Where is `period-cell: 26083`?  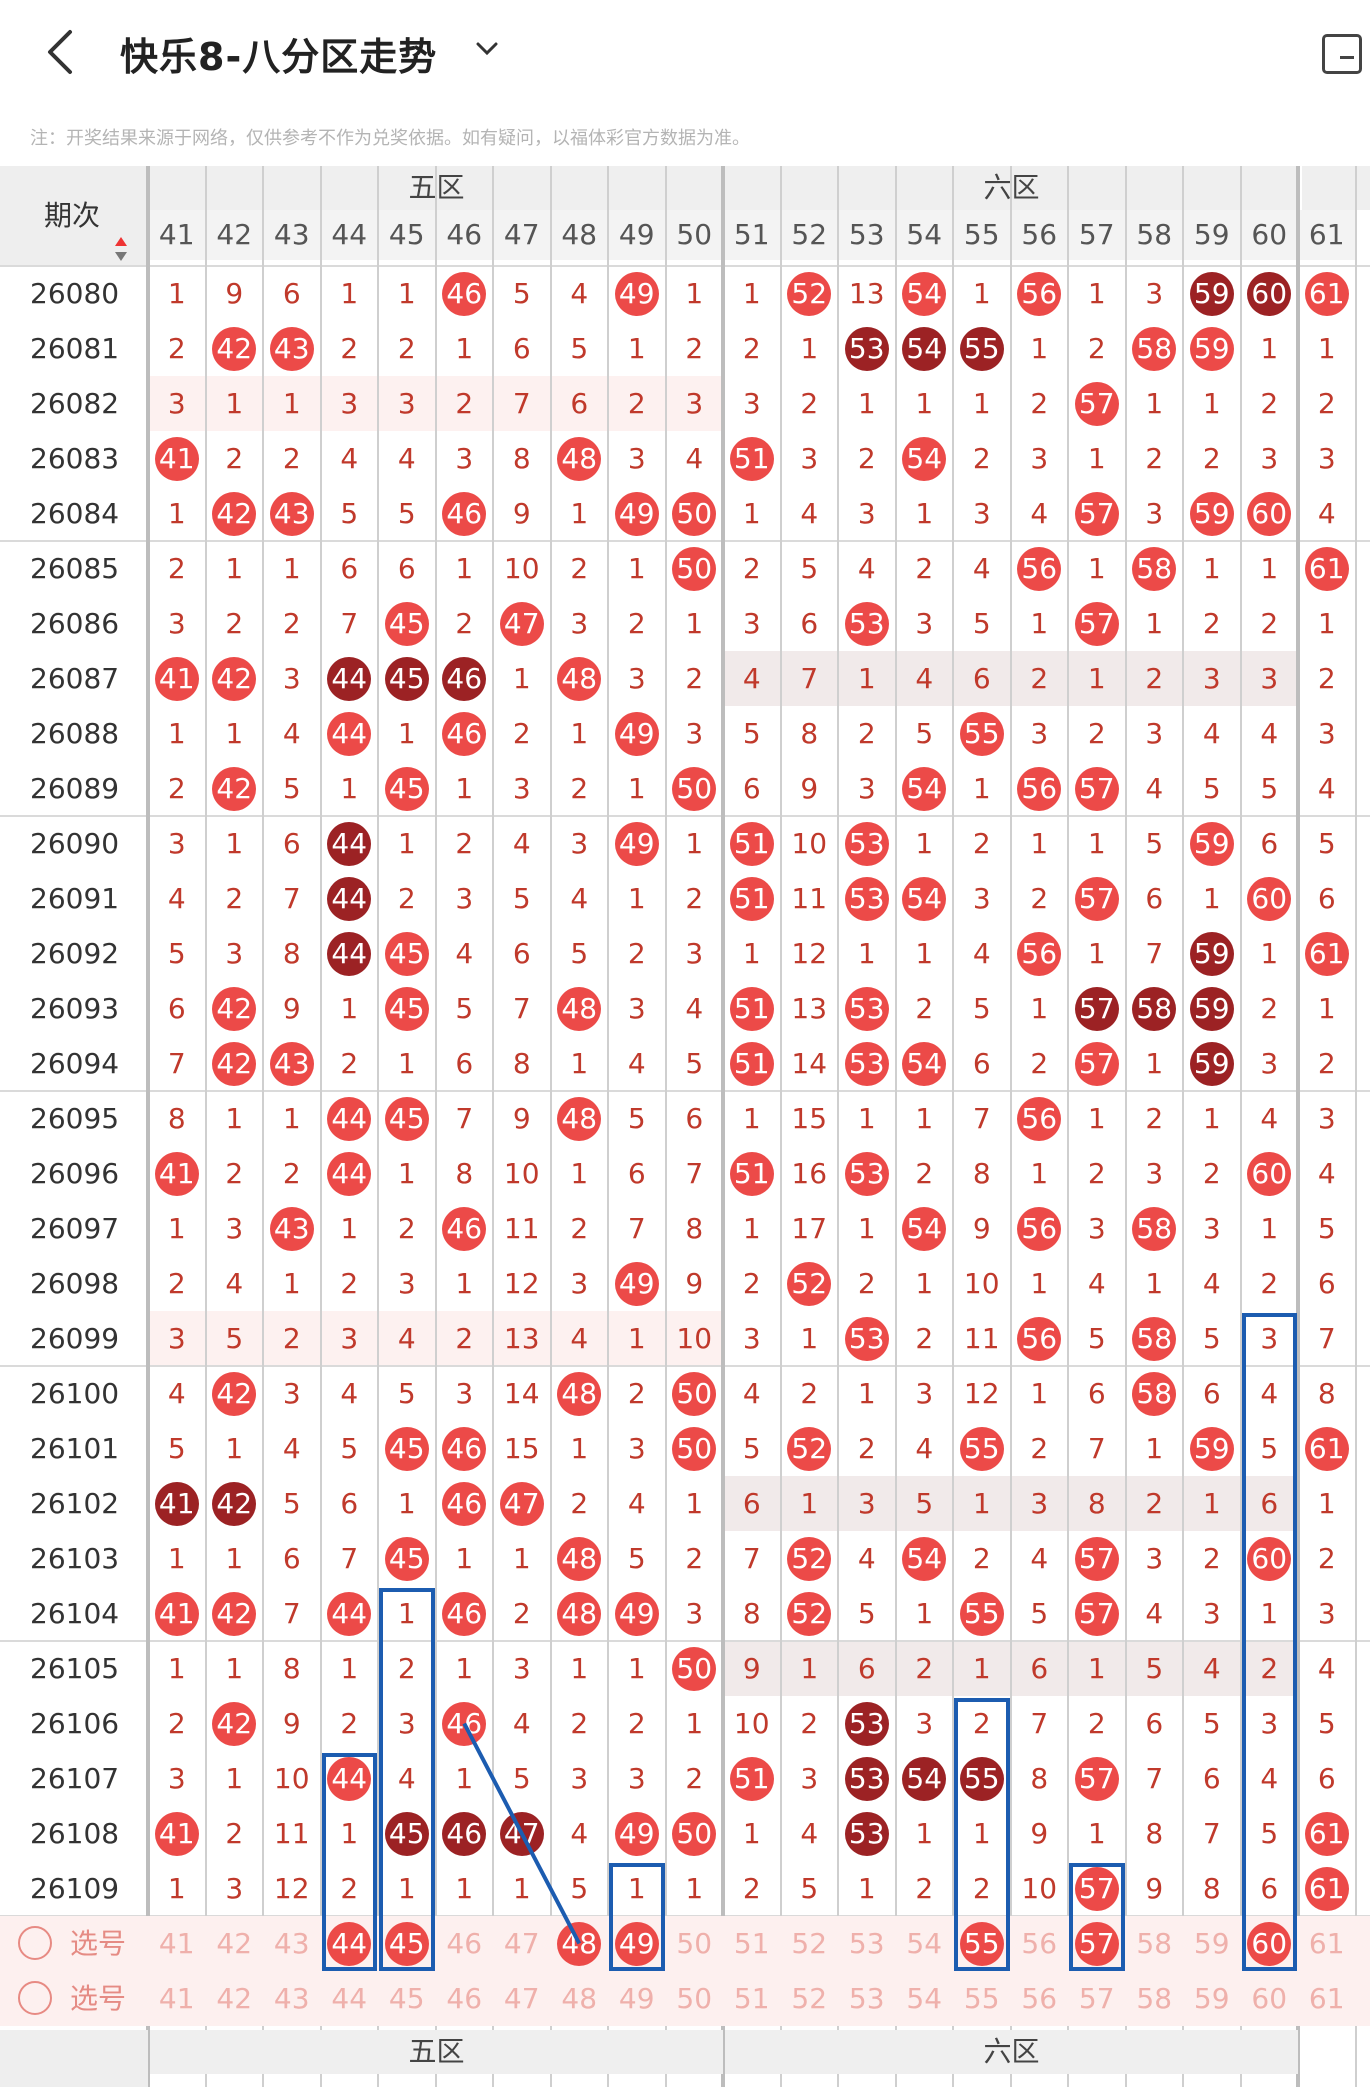 period-cell: 26083 is located at coordinates (75, 458).